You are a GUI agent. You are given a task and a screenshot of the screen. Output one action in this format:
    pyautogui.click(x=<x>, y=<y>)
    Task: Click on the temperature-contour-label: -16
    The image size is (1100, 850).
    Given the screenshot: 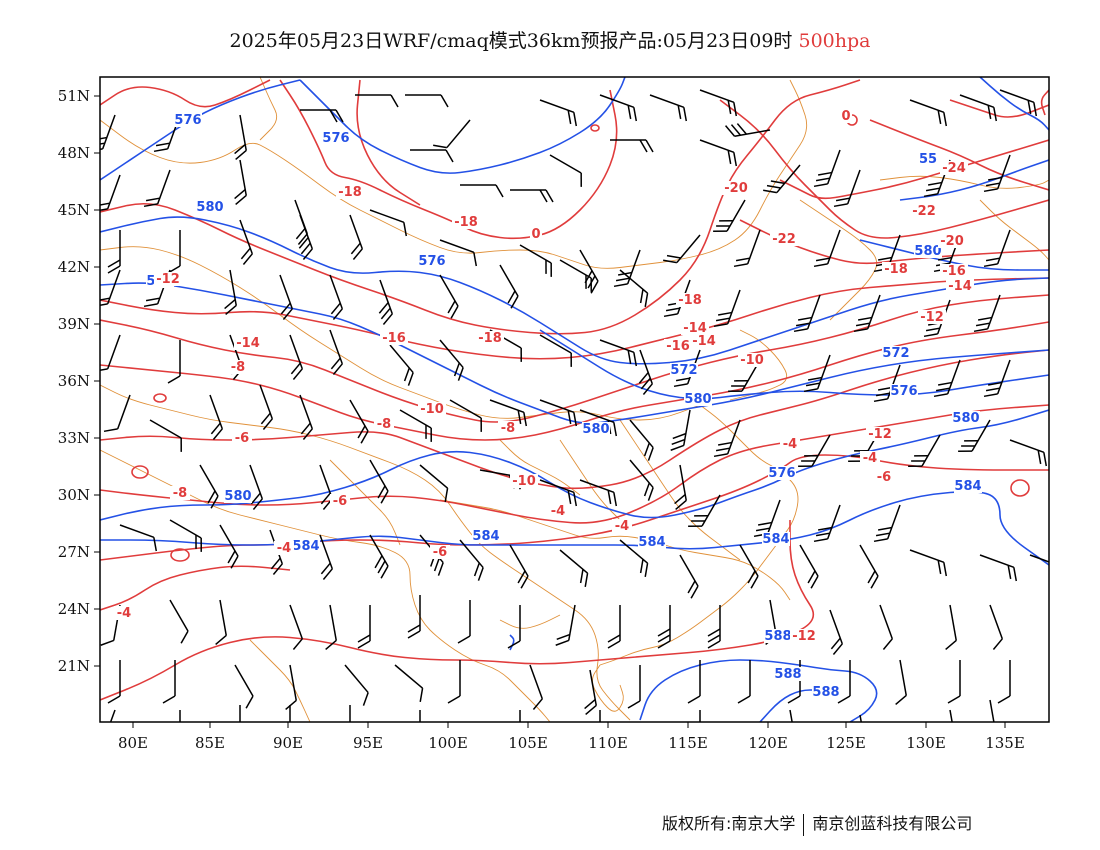 What is the action you would take?
    pyautogui.click(x=954, y=271)
    